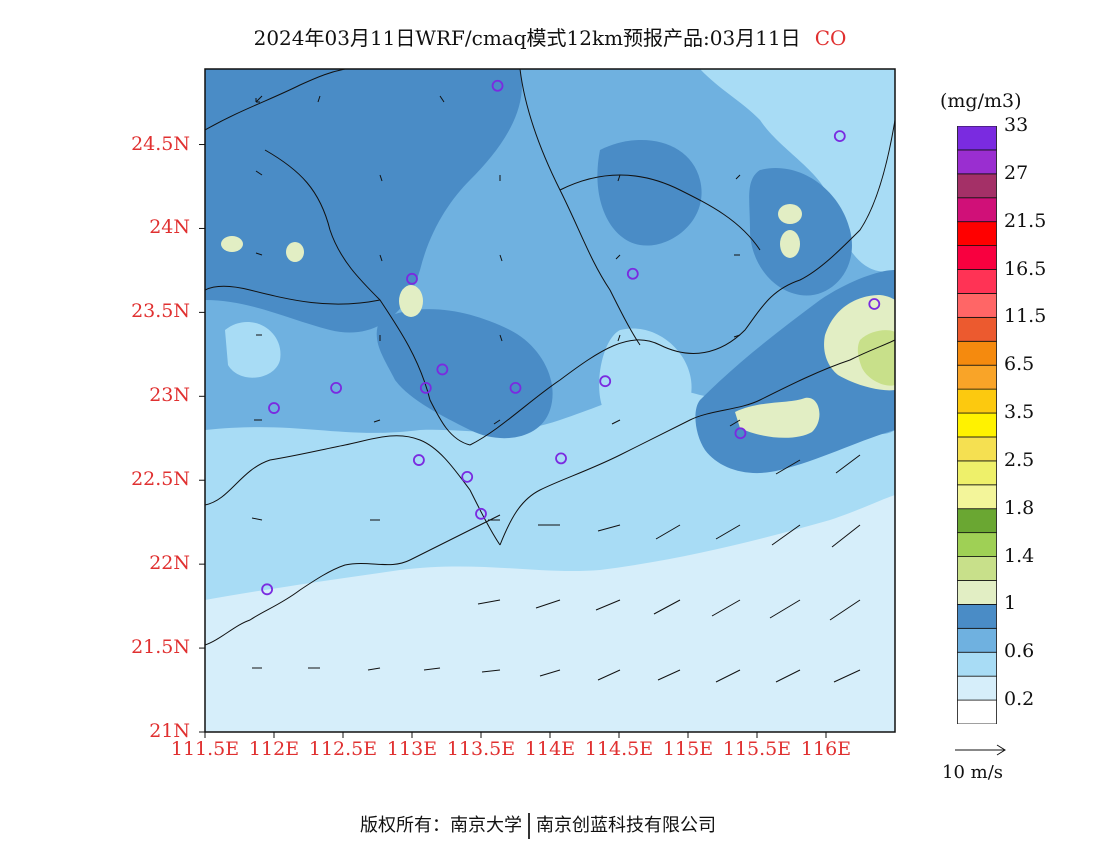 This screenshot has width=1100, height=850. I want to click on lon-tick-label-3: 113E, so click(412, 749).